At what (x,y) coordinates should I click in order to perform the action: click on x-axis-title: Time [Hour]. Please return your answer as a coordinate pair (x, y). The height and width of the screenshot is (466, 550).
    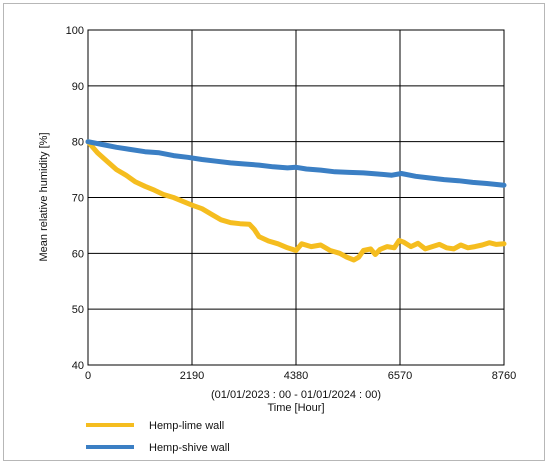
    Looking at the image, I should click on (295, 408).